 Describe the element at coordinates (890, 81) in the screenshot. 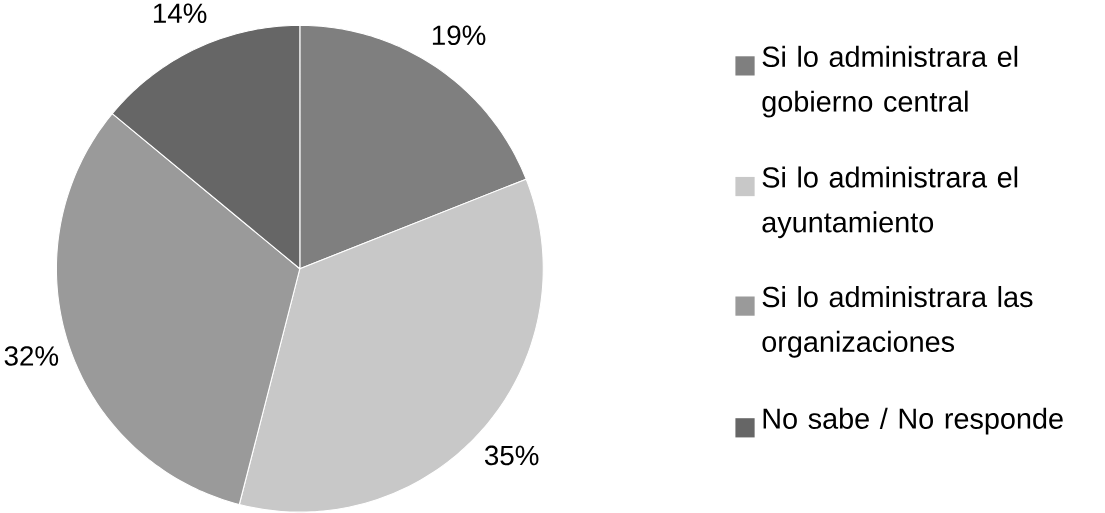

I see `legend-label: Si lo administrara el gobierno central` at that location.